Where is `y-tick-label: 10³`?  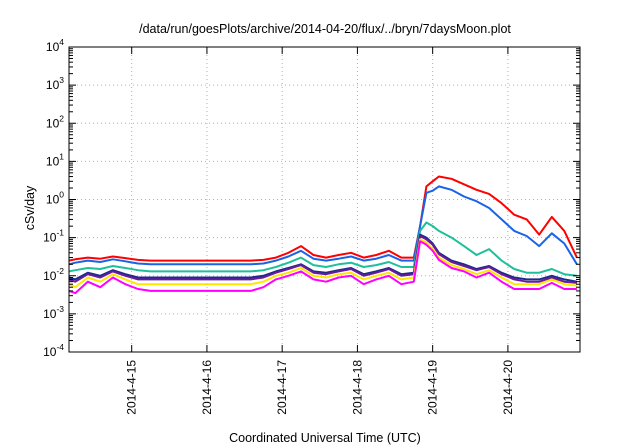 y-tick-label: 10³ is located at coordinates (55, 83).